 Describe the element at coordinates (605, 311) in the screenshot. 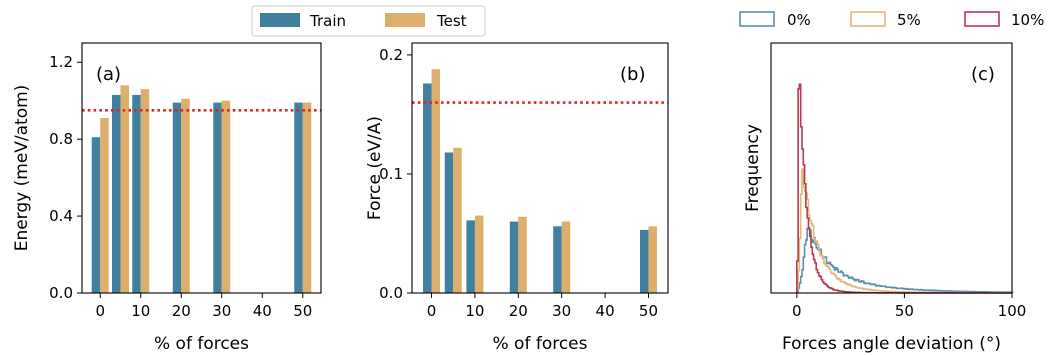

I see `xtick-label-b-40: 40` at that location.